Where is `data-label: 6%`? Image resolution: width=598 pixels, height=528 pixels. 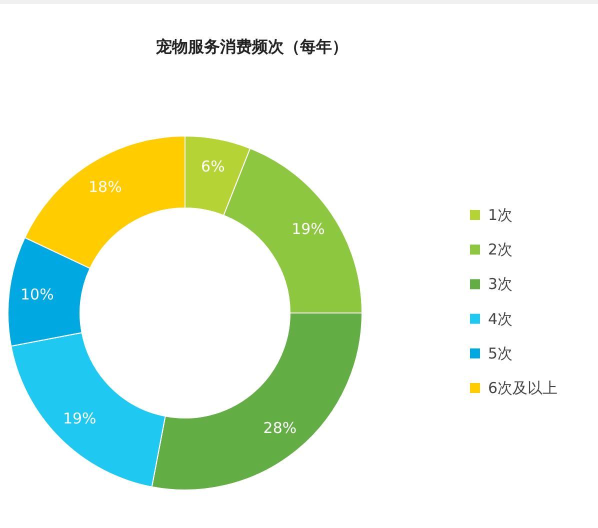 data-label: 6% is located at coordinates (213, 167).